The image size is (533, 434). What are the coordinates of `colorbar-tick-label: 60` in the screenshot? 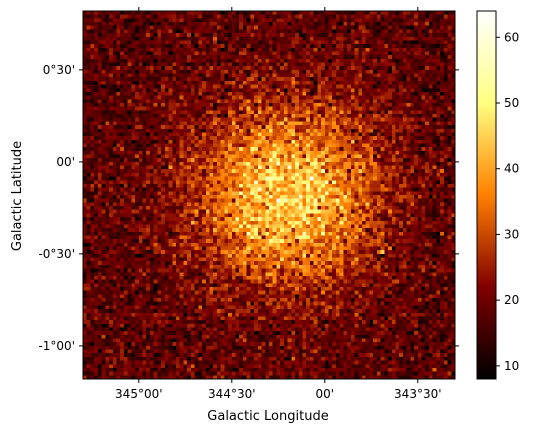 It's located at (511, 37).